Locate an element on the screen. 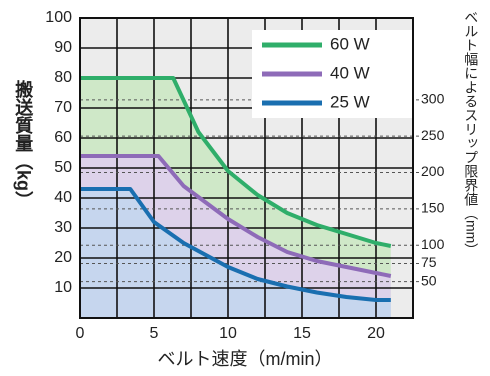 Image resolution: width=490 pixels, height=376 pixels. y2-tick-label: 200 is located at coordinates (433, 171).